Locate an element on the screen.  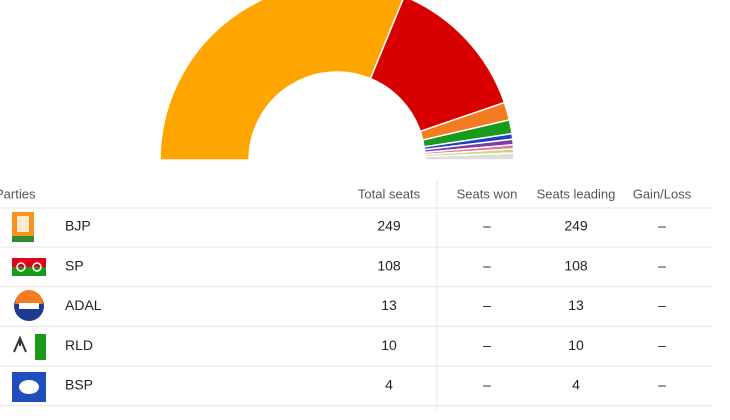
party-icons is located at coordinates (29, 307).